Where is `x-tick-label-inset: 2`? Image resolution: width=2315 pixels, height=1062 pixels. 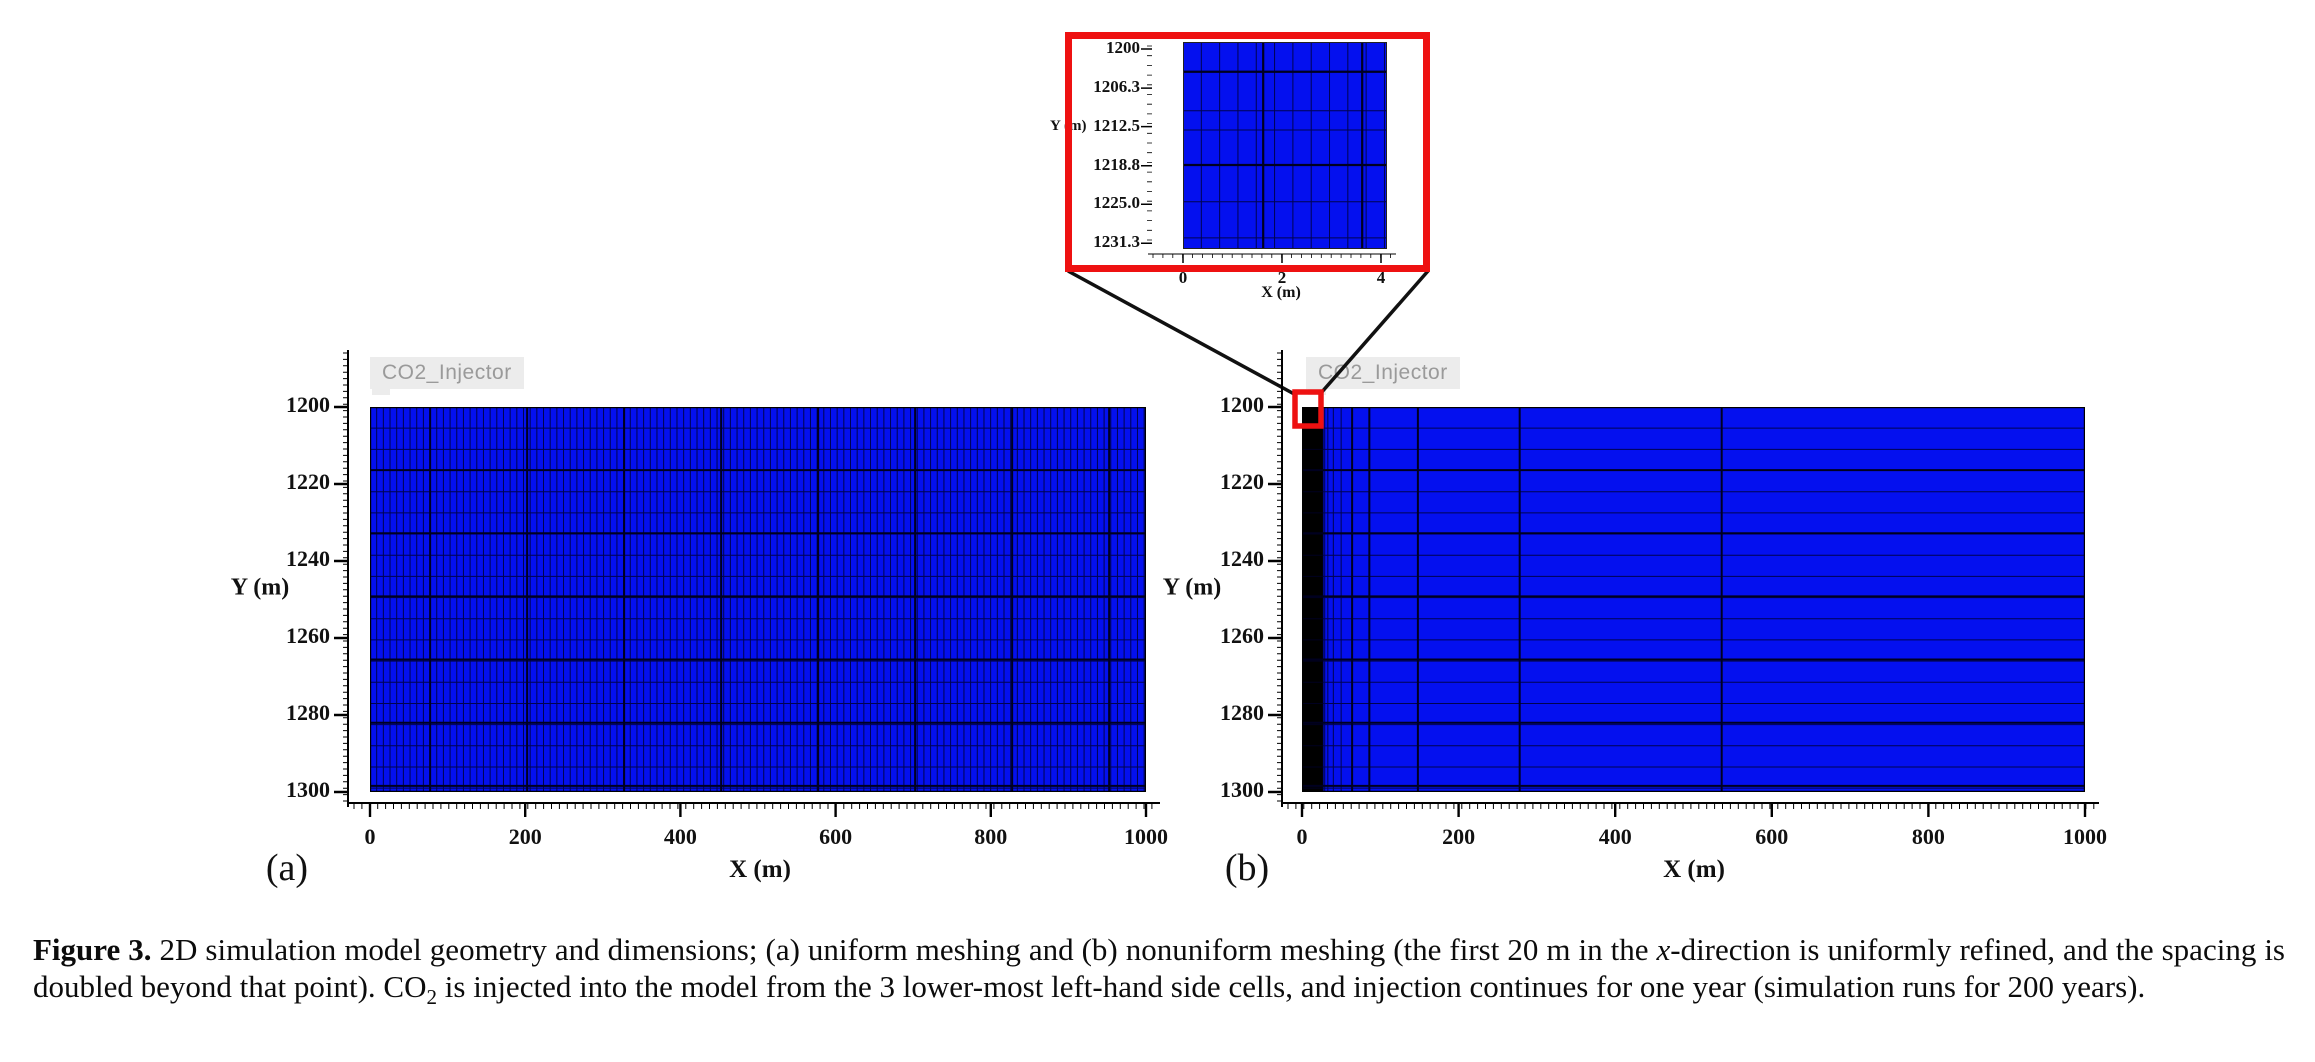
x-tick-label-inset: 2 is located at coordinates (1282, 277).